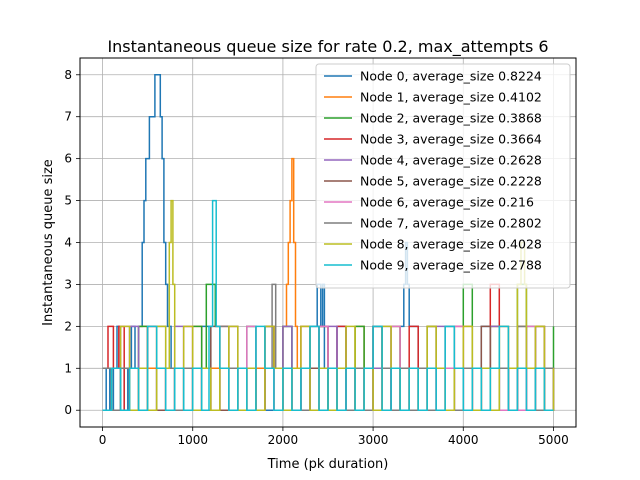 The width and height of the screenshot is (640, 480). Describe the element at coordinates (103, 440) in the screenshot. I see `x-tick-label: 0` at that location.